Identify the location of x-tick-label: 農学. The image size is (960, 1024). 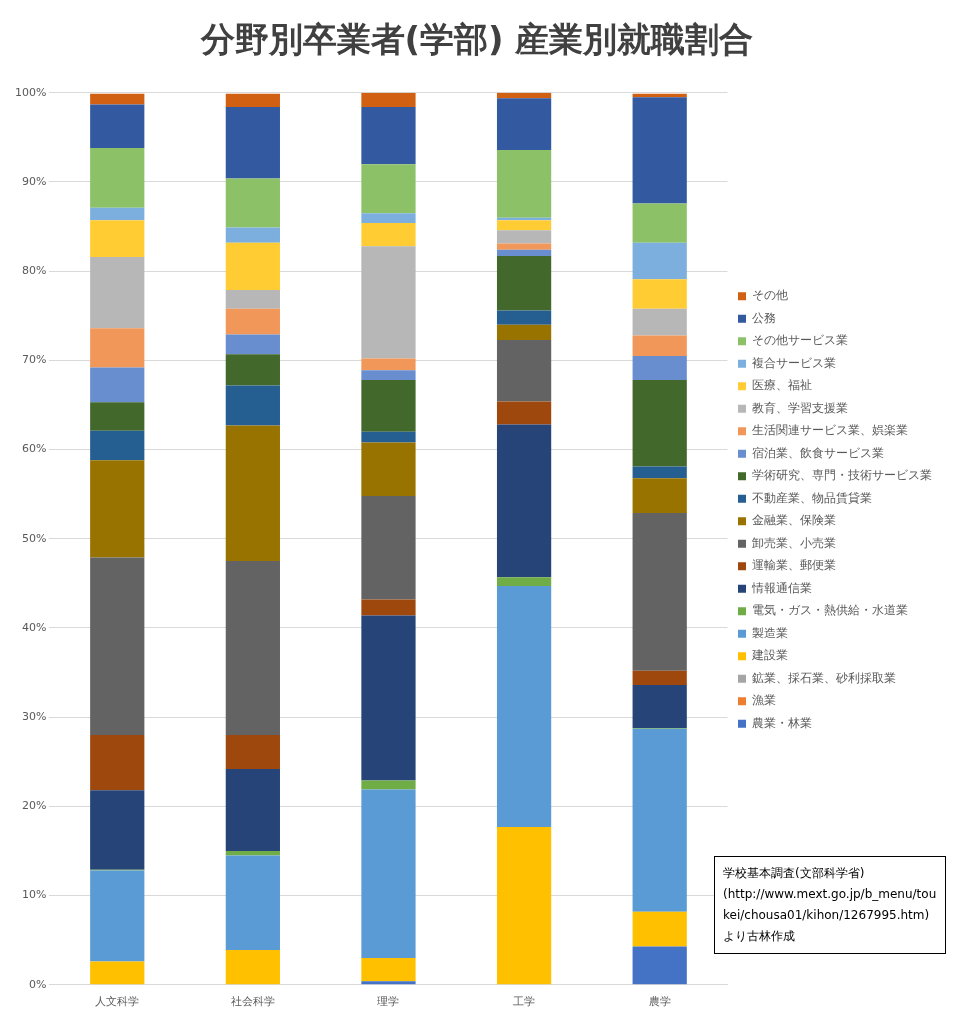
(659, 1002).